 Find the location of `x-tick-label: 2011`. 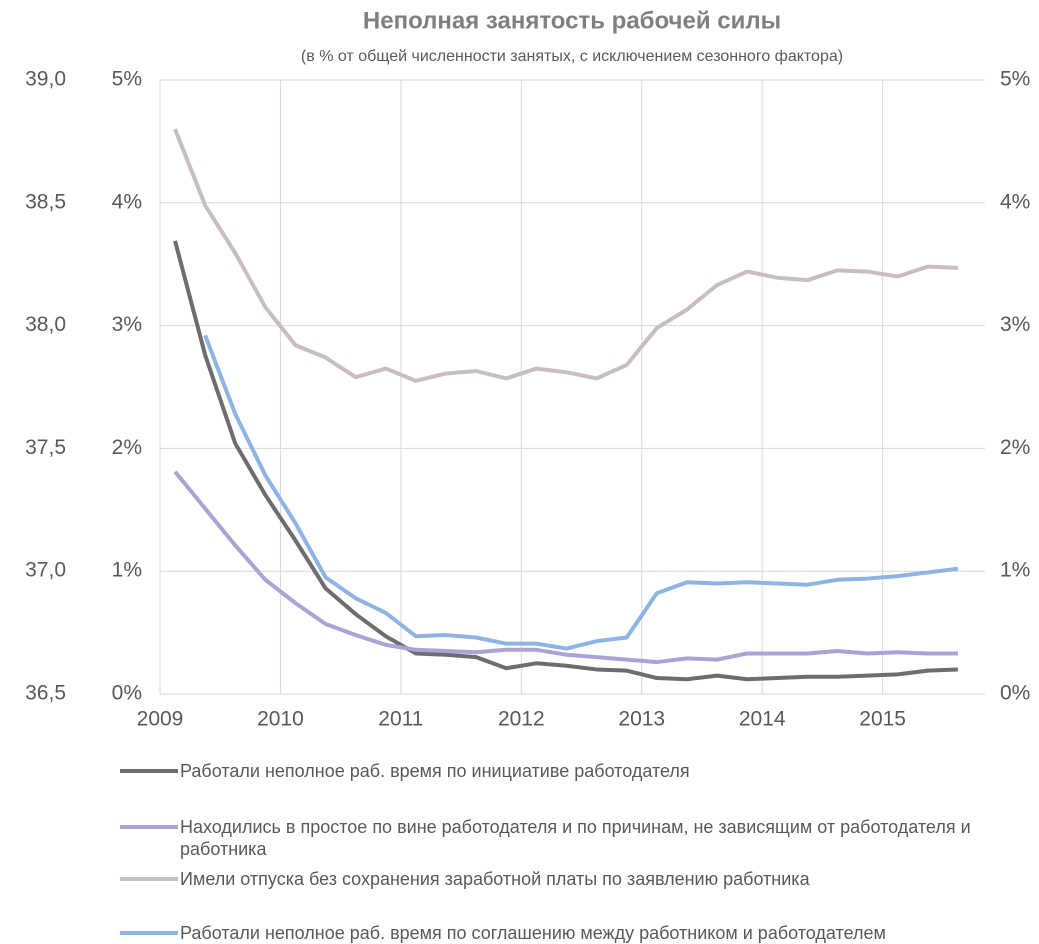

x-tick-label: 2011 is located at coordinates (400, 719).